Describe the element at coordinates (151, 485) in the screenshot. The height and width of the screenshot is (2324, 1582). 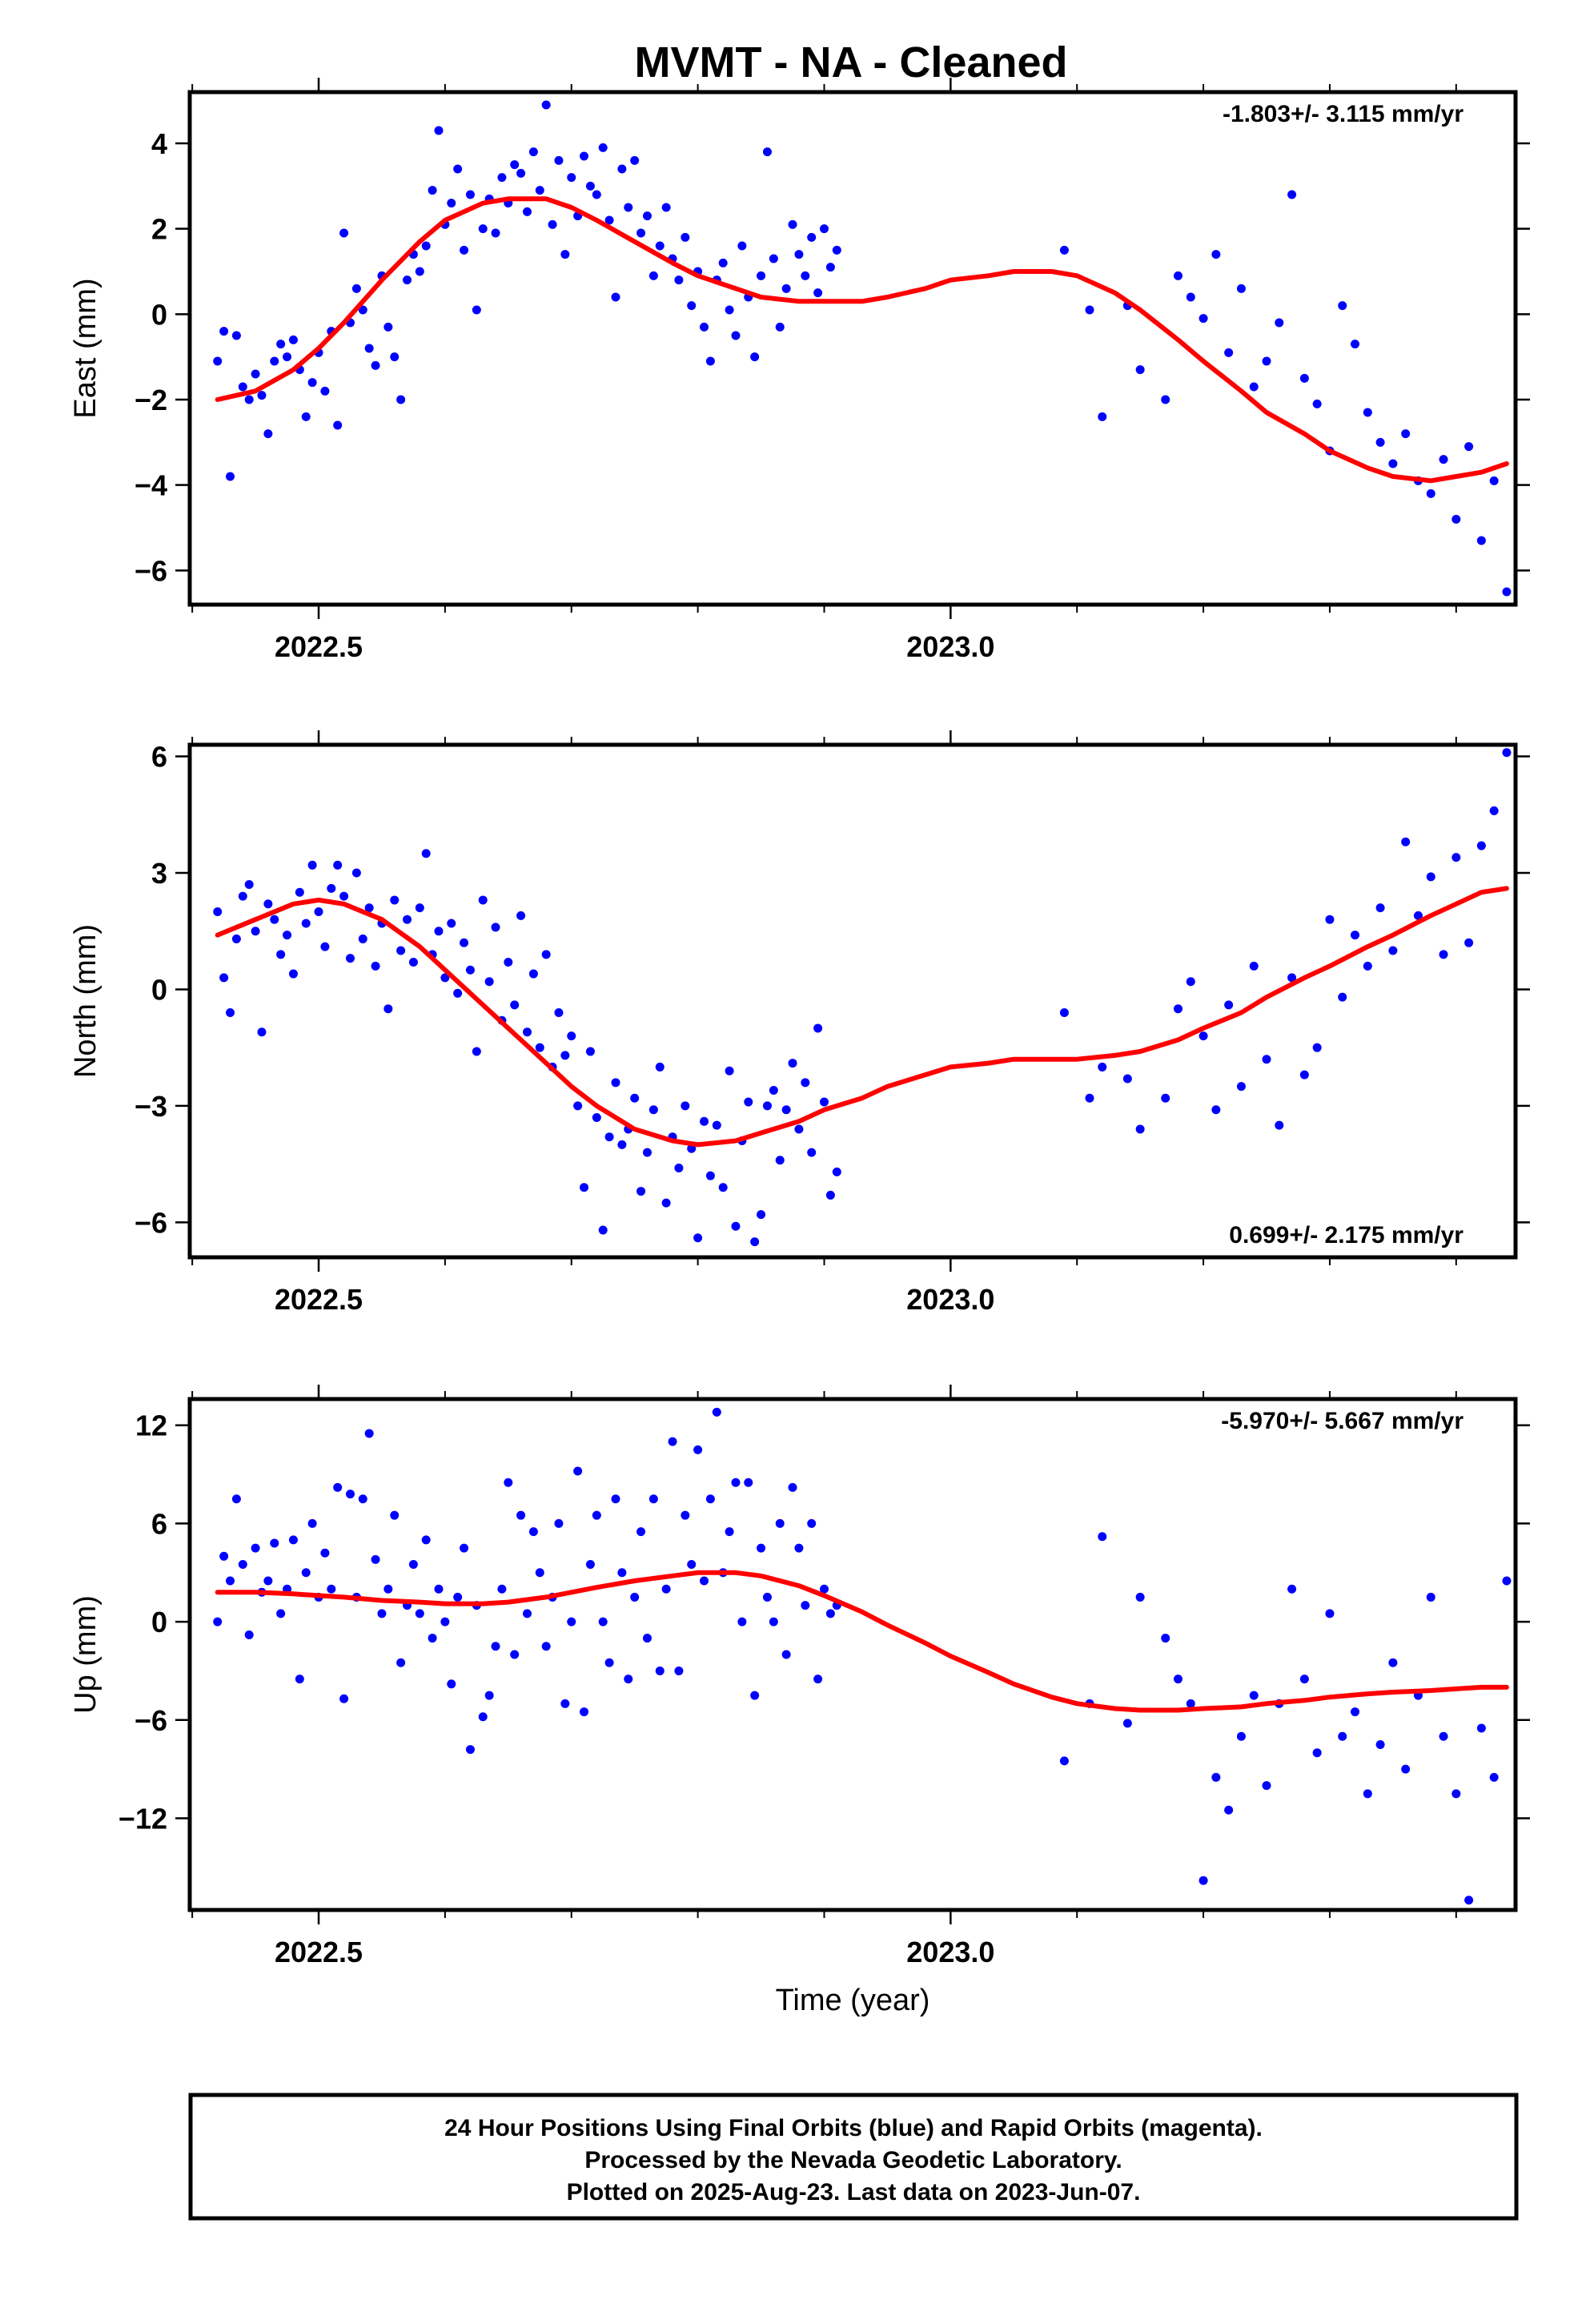
I see `east-y-tick-label: −4` at that location.